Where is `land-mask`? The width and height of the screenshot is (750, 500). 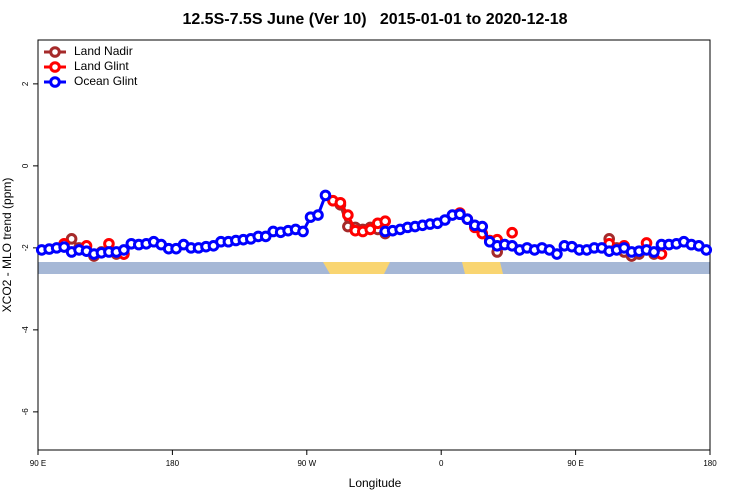
land-mask is located at coordinates (374, 268).